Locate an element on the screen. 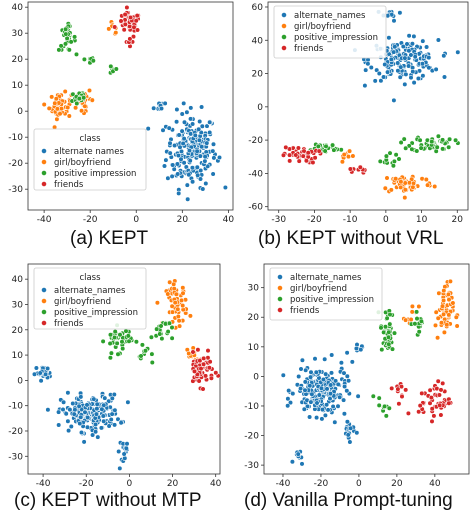 This screenshot has height=523, width=474. y-tick-label: -40 is located at coordinates (255, 174).